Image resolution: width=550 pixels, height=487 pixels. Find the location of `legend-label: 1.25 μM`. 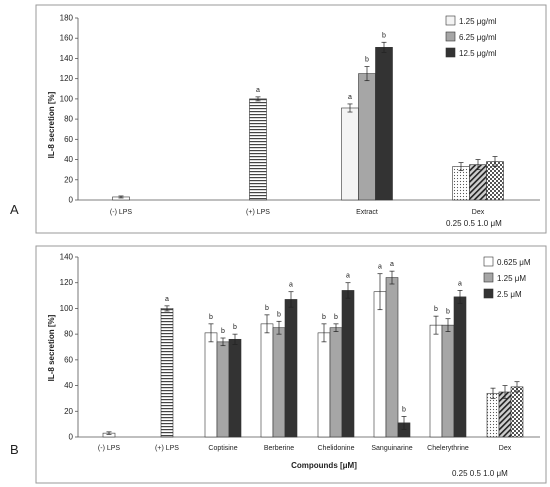

legend-label: 1.25 μM is located at coordinates (511, 278).